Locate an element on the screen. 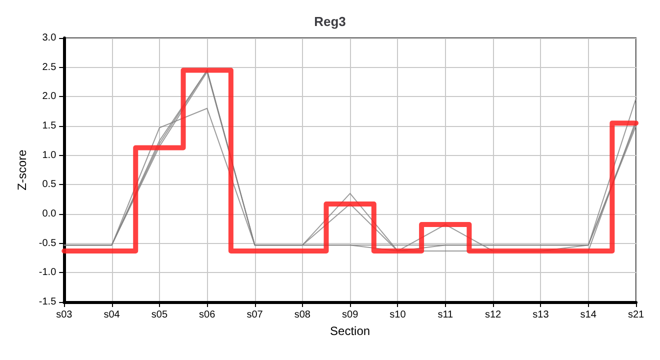 The height and width of the screenshot is (360, 660). y-tick-label: 2.5 is located at coordinates (49, 67).